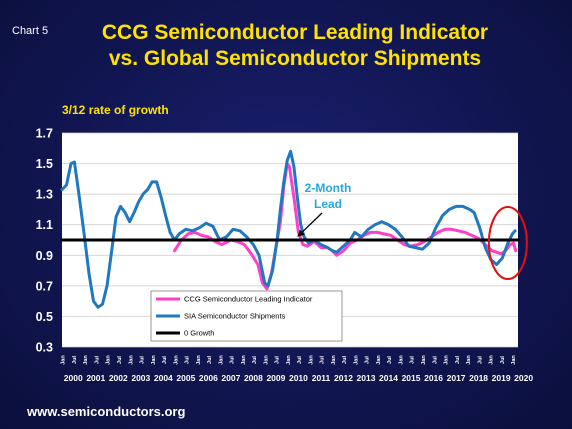 Image resolution: width=572 pixels, height=429 pixels. Describe the element at coordinates (253, 378) in the screenshot. I see `x-year-label: 2008` at that location.